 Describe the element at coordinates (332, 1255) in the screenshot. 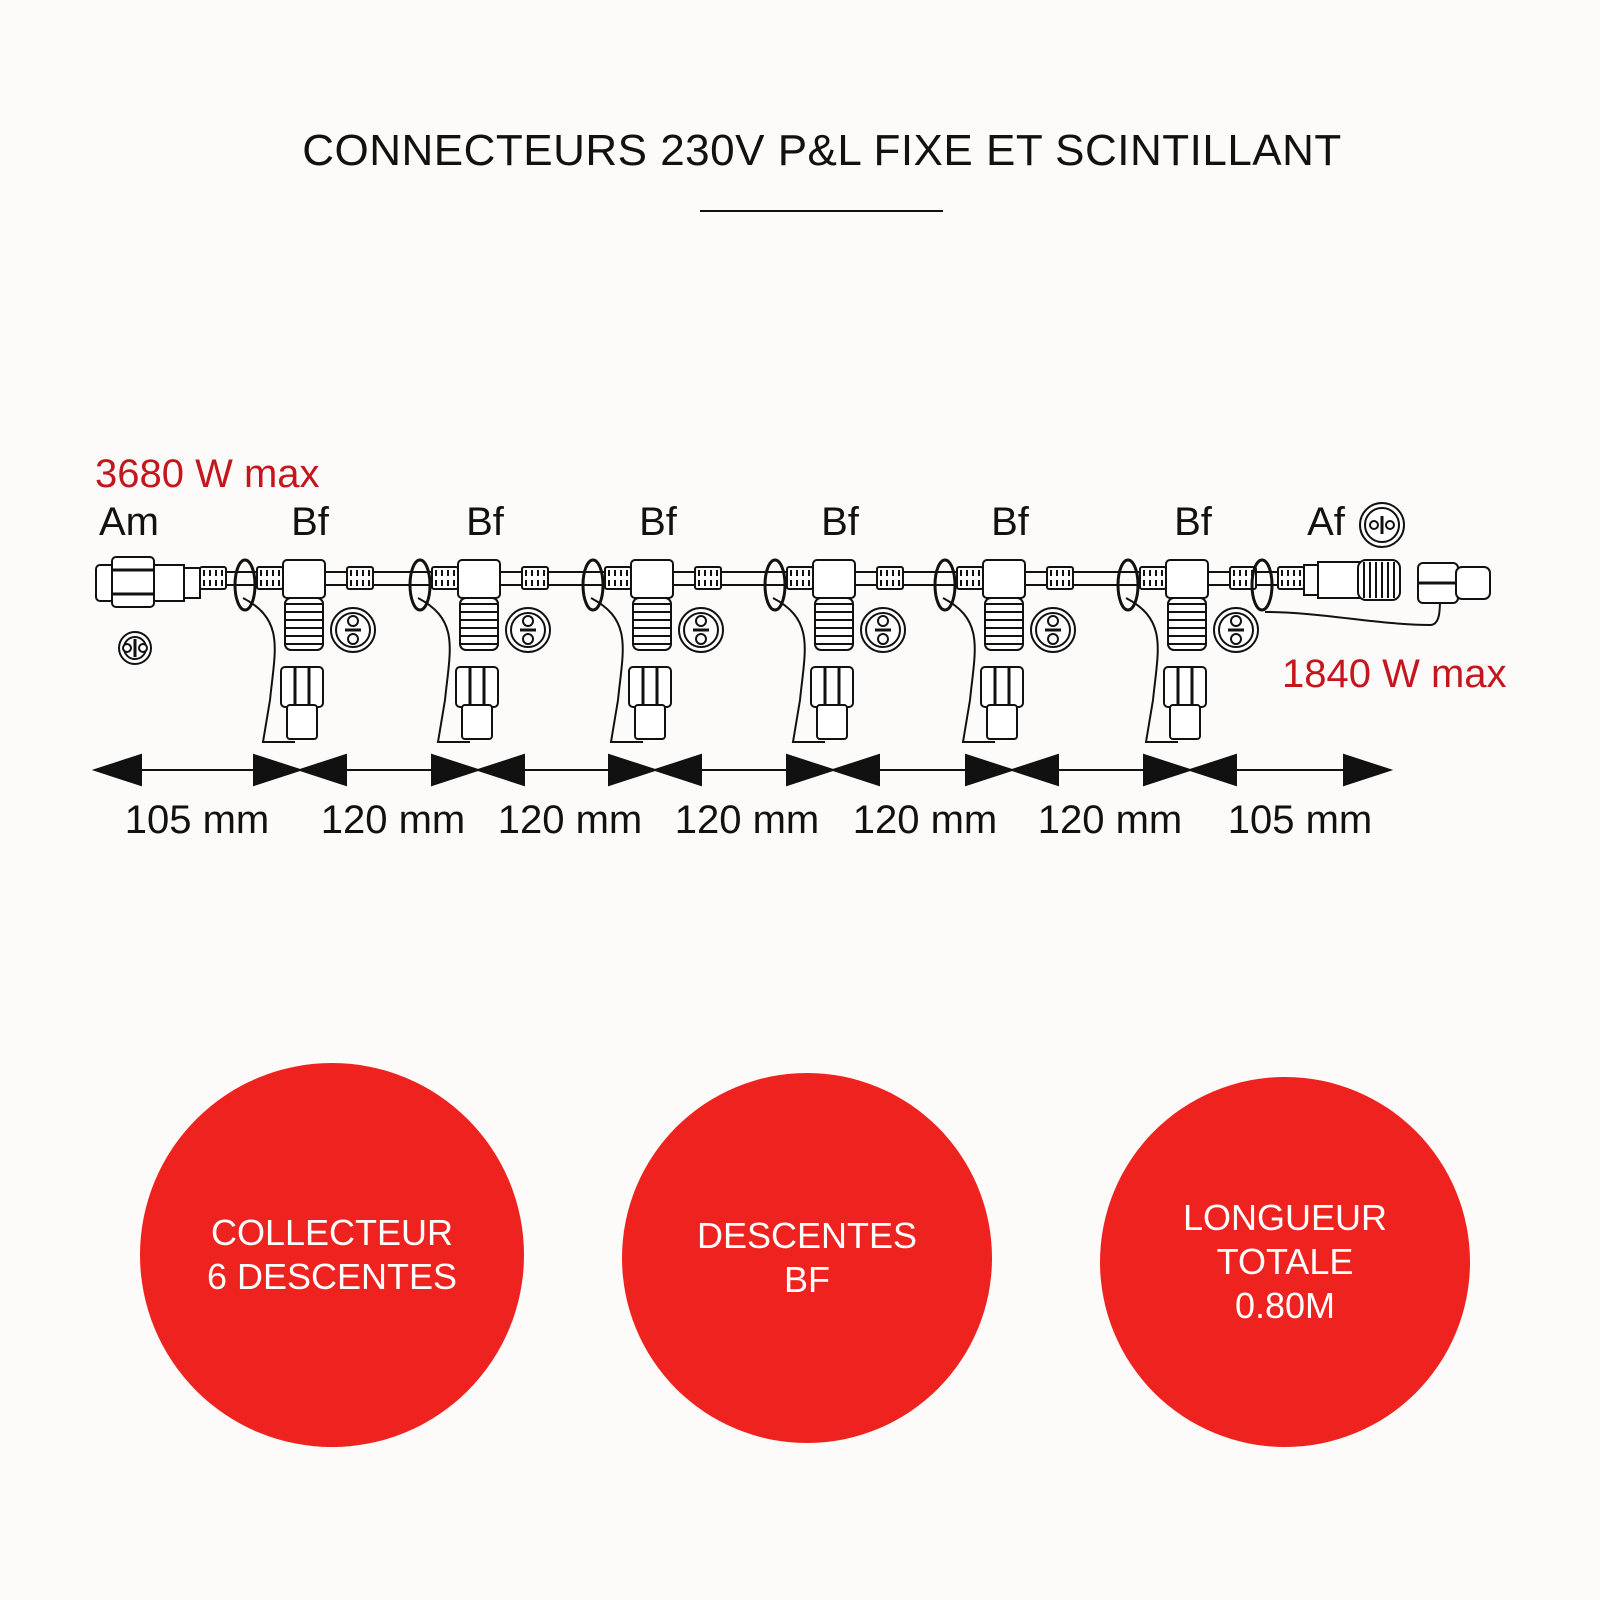

I see `feature-circle-collector: COLLECTEUR 6 DESCENTES` at that location.